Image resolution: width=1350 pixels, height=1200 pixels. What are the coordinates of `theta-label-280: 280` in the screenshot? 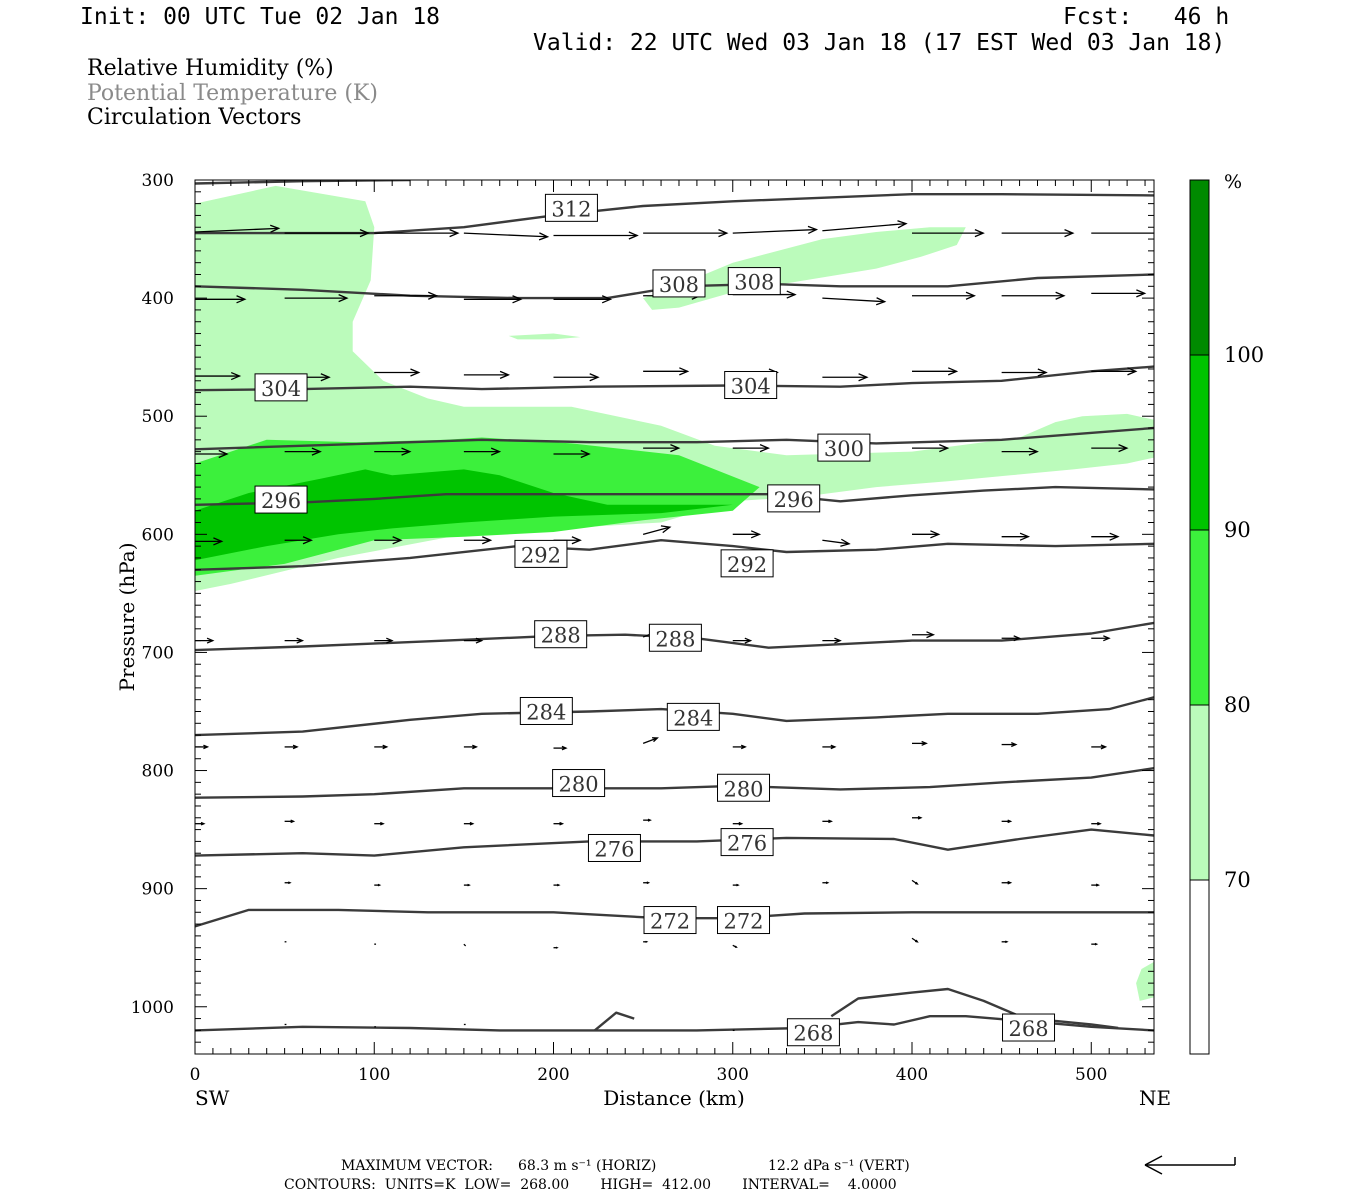 It's located at (579, 783).